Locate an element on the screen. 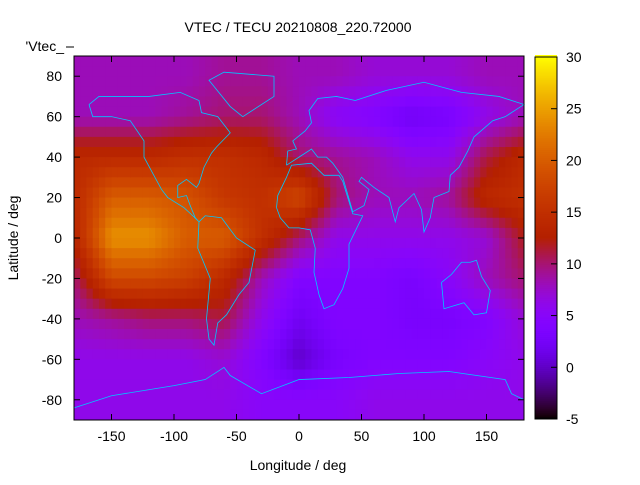 This screenshot has width=640, height=485. colorbar-tick-label: 10 is located at coordinates (574, 264).